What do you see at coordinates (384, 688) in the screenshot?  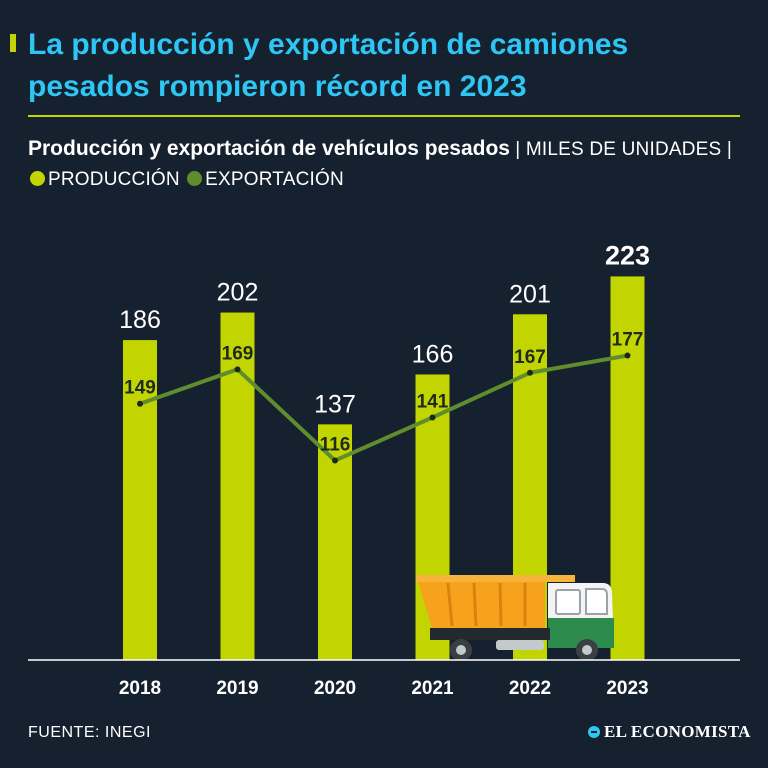 I see `x-axis-ticks: 2018 2019 2020 2021 2022 2023` at bounding box center [384, 688].